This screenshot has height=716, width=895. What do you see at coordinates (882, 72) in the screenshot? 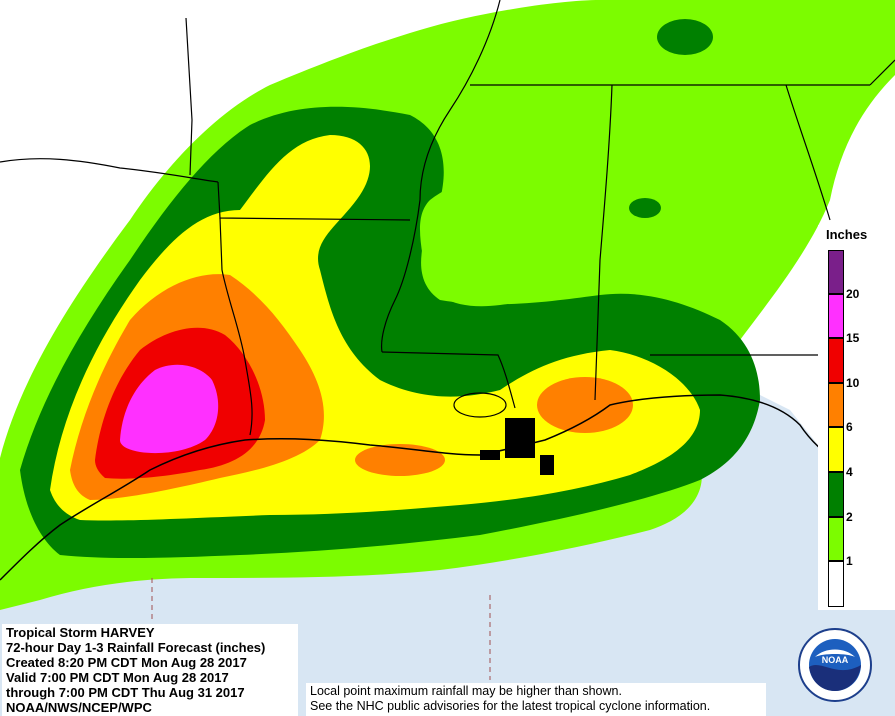
I see `border-ga-nc` at bounding box center [882, 72].